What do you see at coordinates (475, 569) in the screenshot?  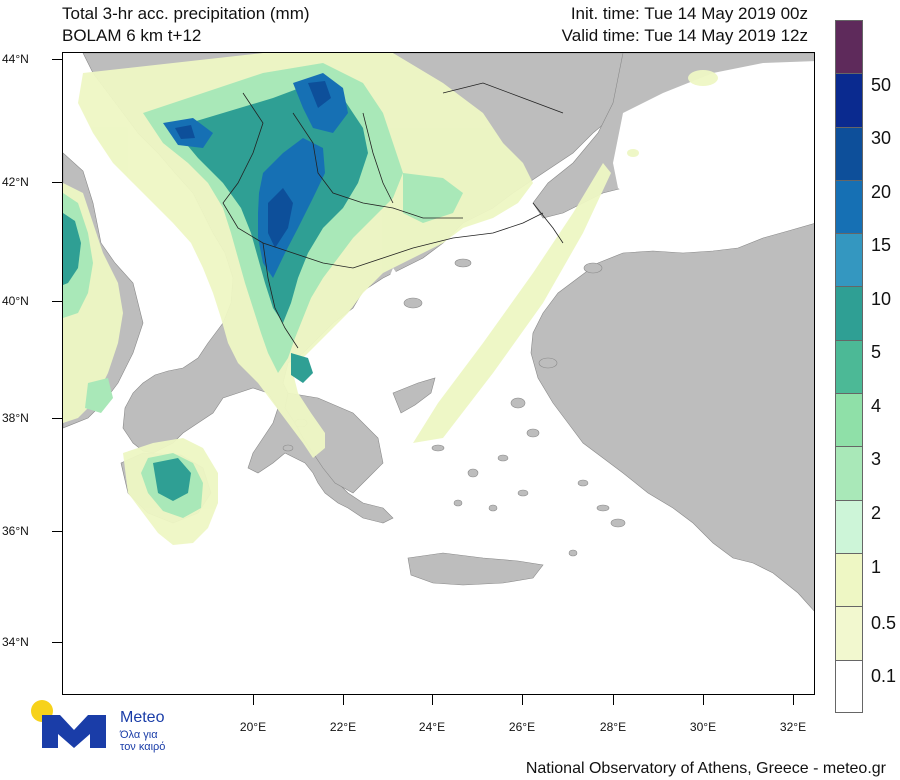 I see `crete-landmass` at bounding box center [475, 569].